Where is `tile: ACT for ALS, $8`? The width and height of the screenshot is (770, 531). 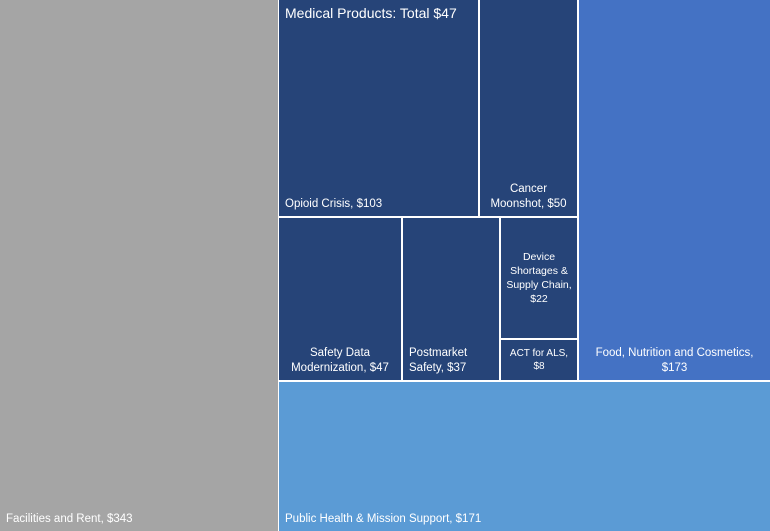 tile: ACT for ALS, $8 is located at coordinates (539, 360).